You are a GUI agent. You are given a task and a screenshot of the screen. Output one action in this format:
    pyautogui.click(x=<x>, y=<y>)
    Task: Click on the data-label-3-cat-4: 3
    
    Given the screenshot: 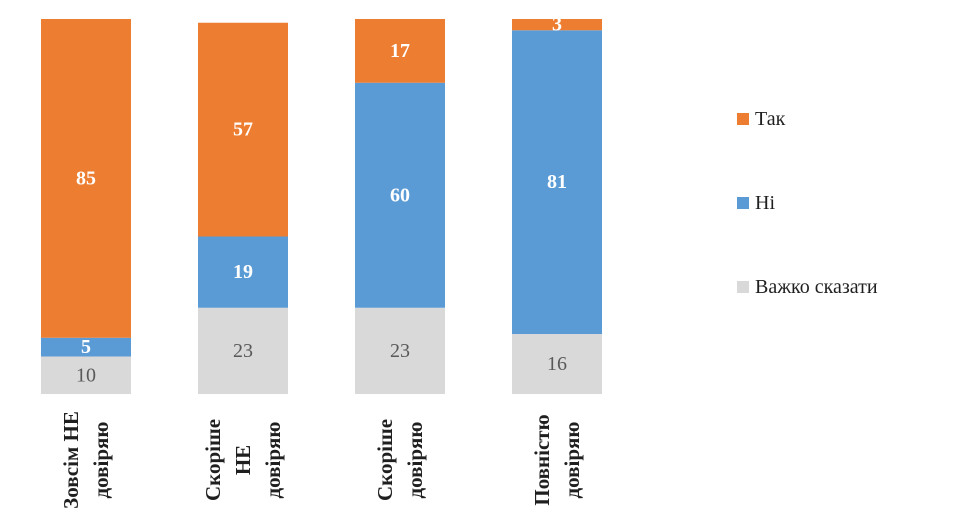 What is the action you would take?
    pyautogui.click(x=557, y=25)
    